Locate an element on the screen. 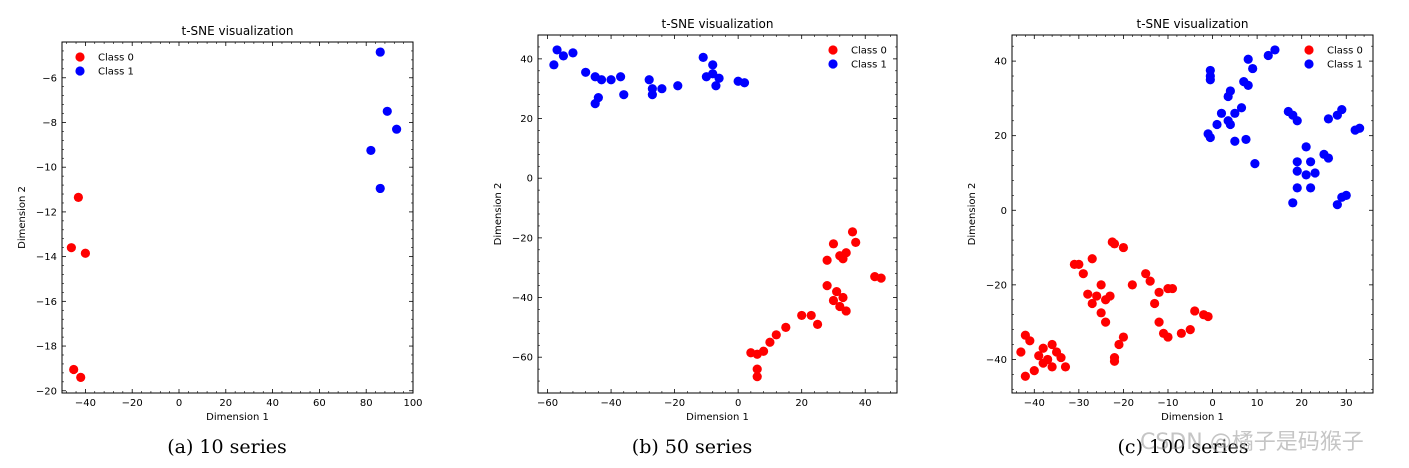 The image size is (1409, 468). chart-title: t-SNE visualization is located at coordinates (238, 31).